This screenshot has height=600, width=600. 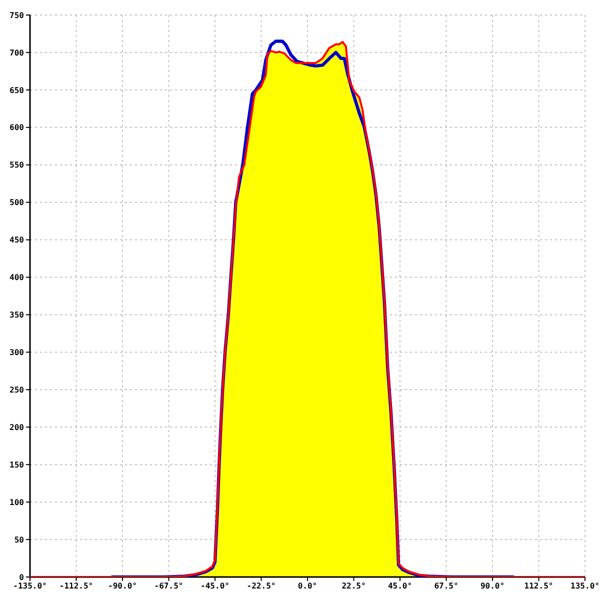 I want to click on x-tick-label: 112.5°, so click(x=539, y=586).